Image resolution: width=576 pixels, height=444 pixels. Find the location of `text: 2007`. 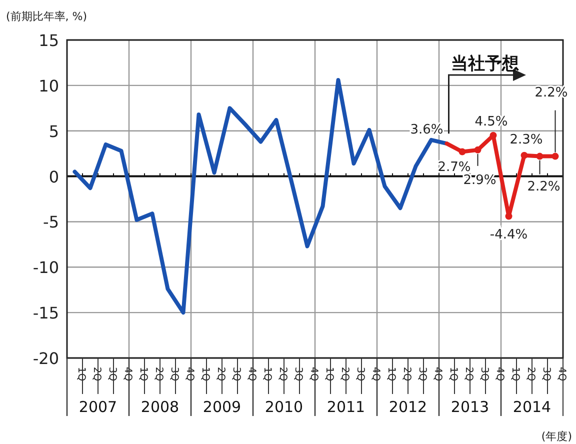

text: 2007 is located at coordinates (98, 407).